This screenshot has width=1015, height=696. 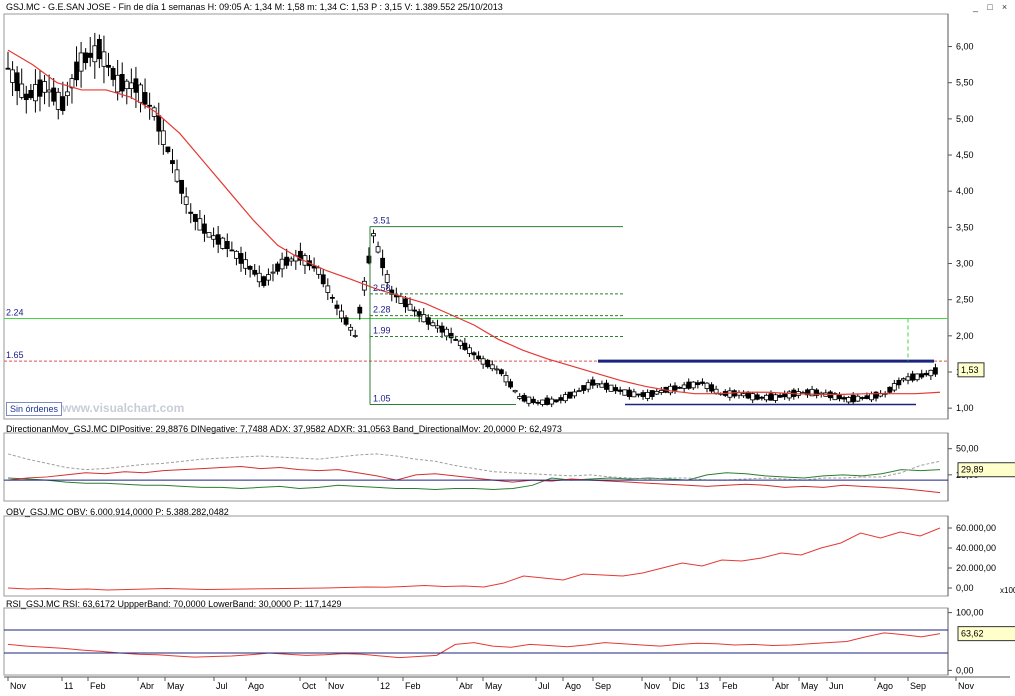 What do you see at coordinates (382, 310) in the screenshot?
I see `fib-level-label: 2.28` at bounding box center [382, 310].